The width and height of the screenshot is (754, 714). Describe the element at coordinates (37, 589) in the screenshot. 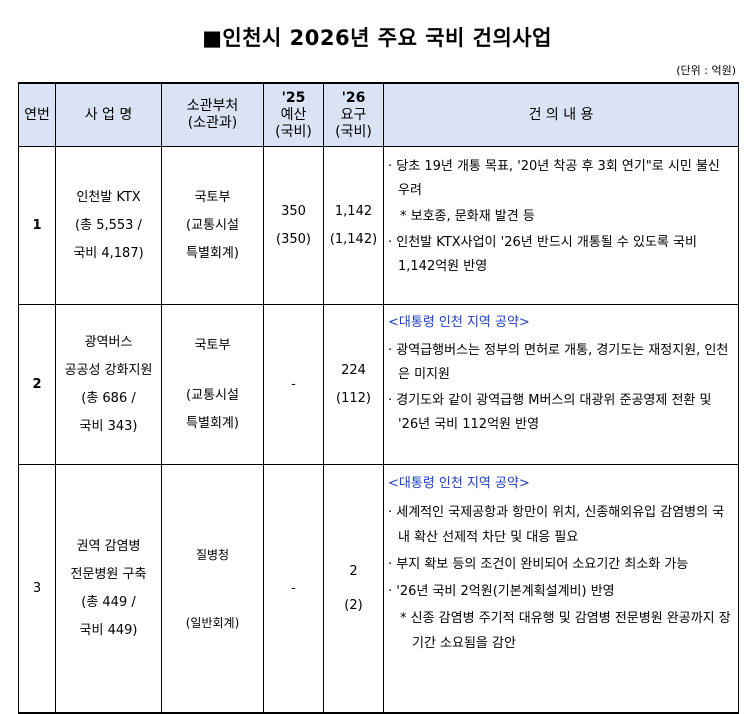

I see `row-no: 3` at that location.